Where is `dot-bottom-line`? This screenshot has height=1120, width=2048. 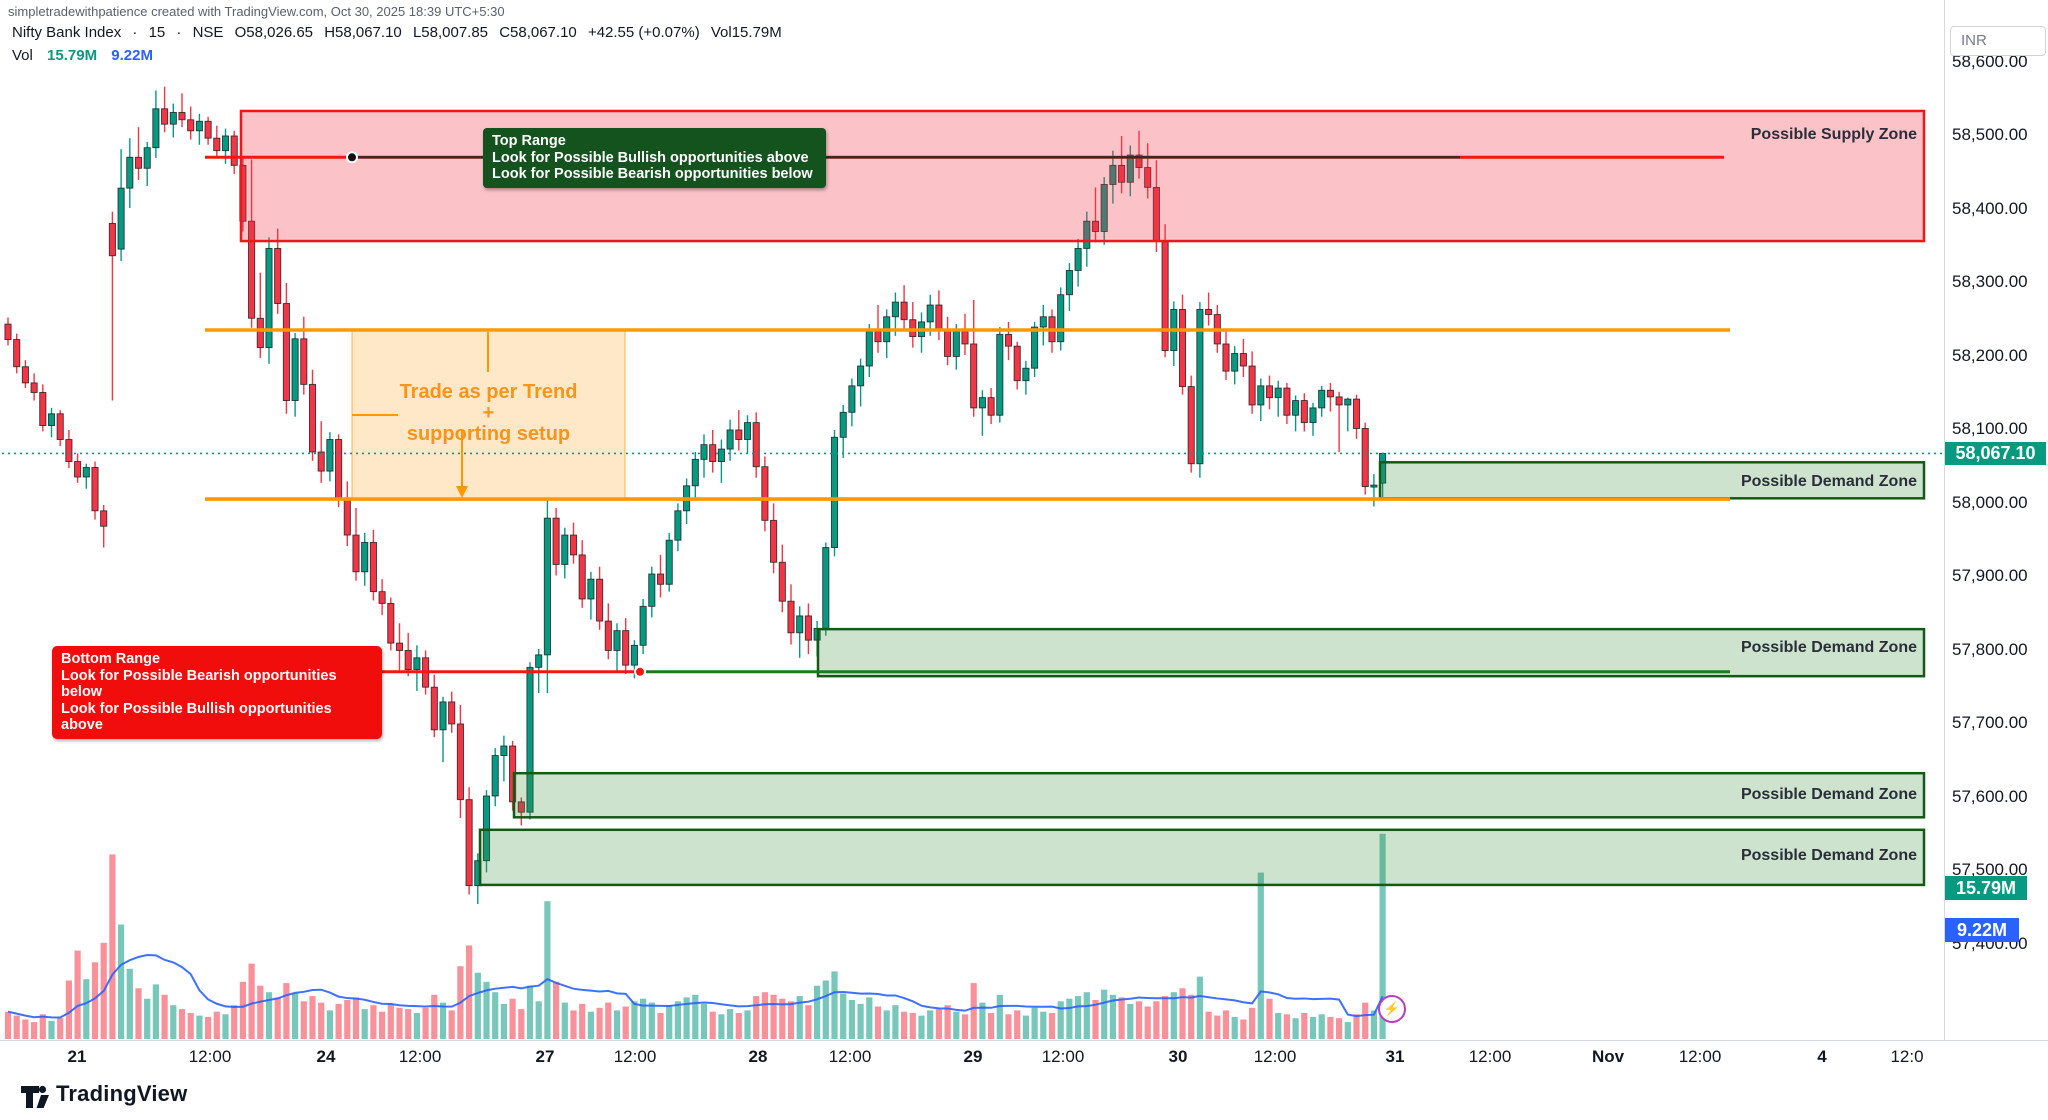
dot-bottom-line is located at coordinates (640, 671).